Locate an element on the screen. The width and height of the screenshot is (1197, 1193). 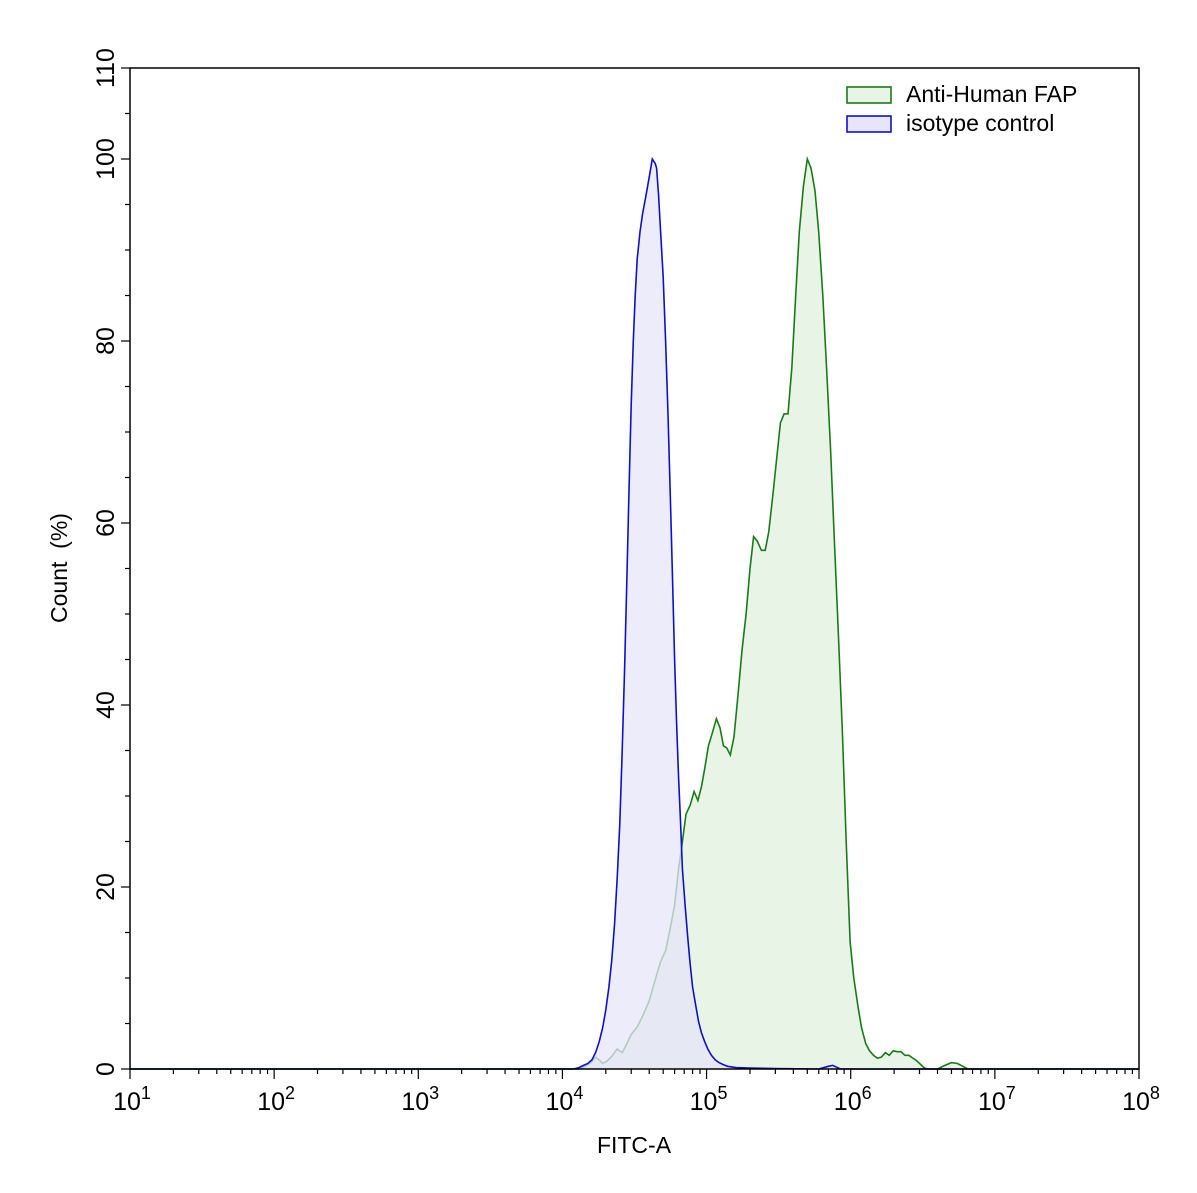
x-tick-label: 10² is located at coordinates (276, 1099).